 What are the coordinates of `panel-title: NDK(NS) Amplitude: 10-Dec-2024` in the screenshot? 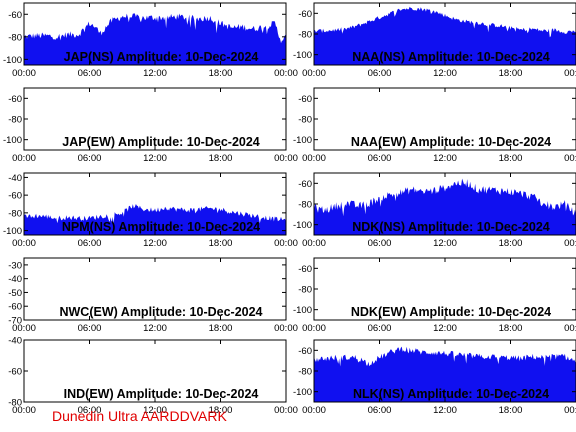 It's located at (451, 227).